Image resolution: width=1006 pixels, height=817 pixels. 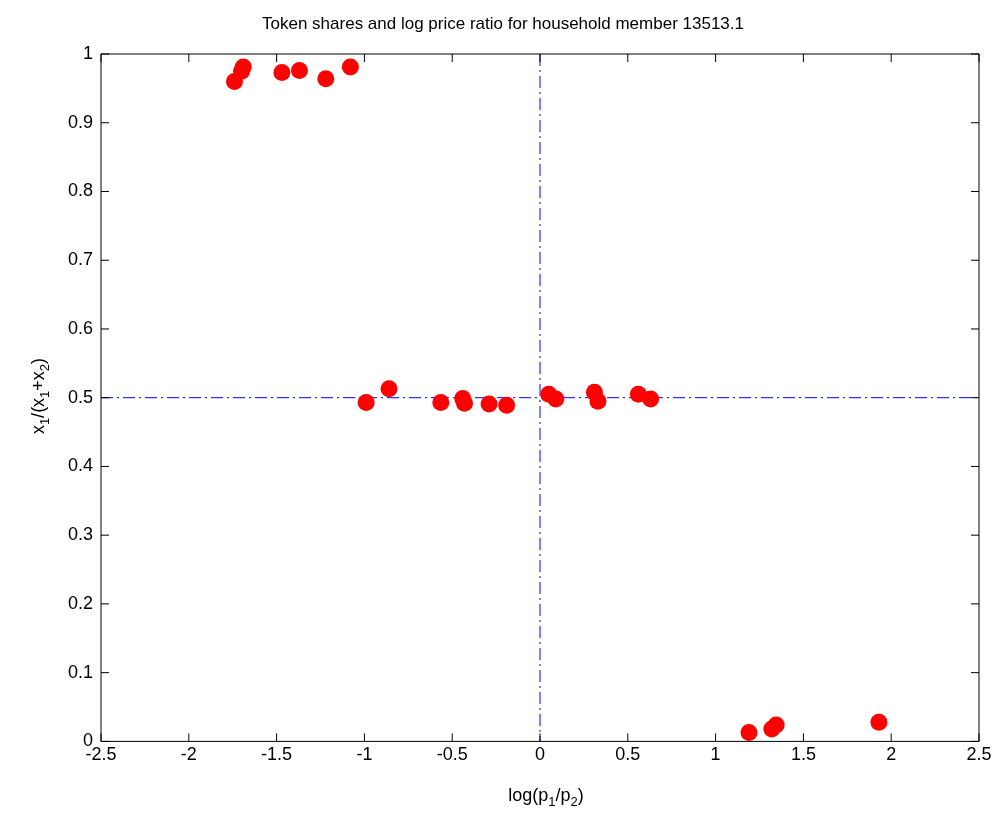 I want to click on y-tick-label: 0.9, so click(x=80, y=121).